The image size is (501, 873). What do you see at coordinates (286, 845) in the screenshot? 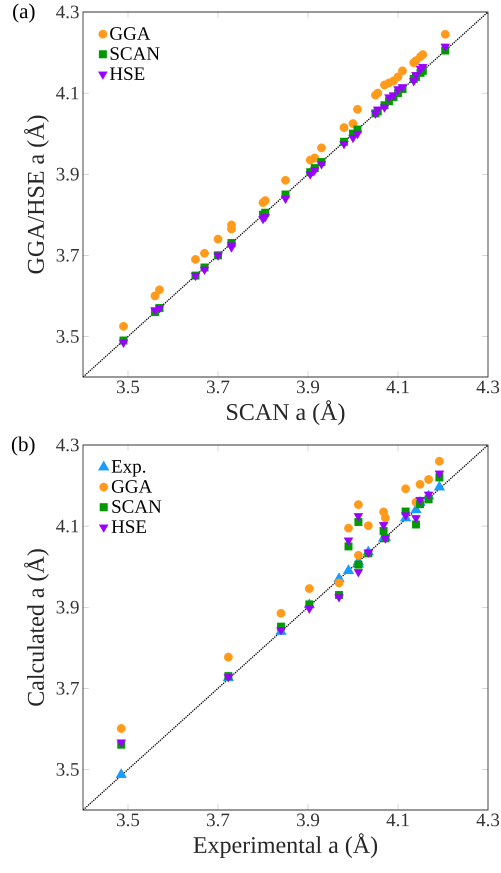
I see `x-axis-title: Experimental a (Å)` at bounding box center [286, 845].